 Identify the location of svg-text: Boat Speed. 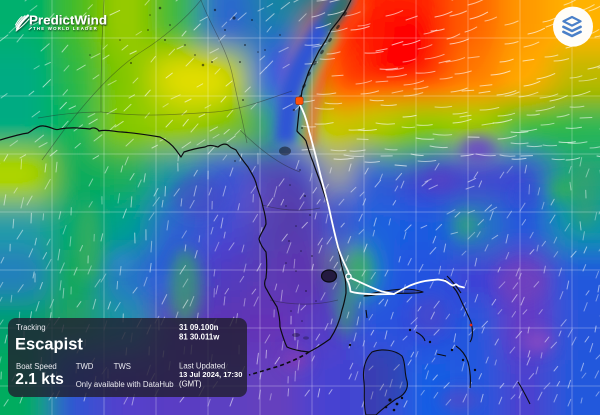
(36, 366).